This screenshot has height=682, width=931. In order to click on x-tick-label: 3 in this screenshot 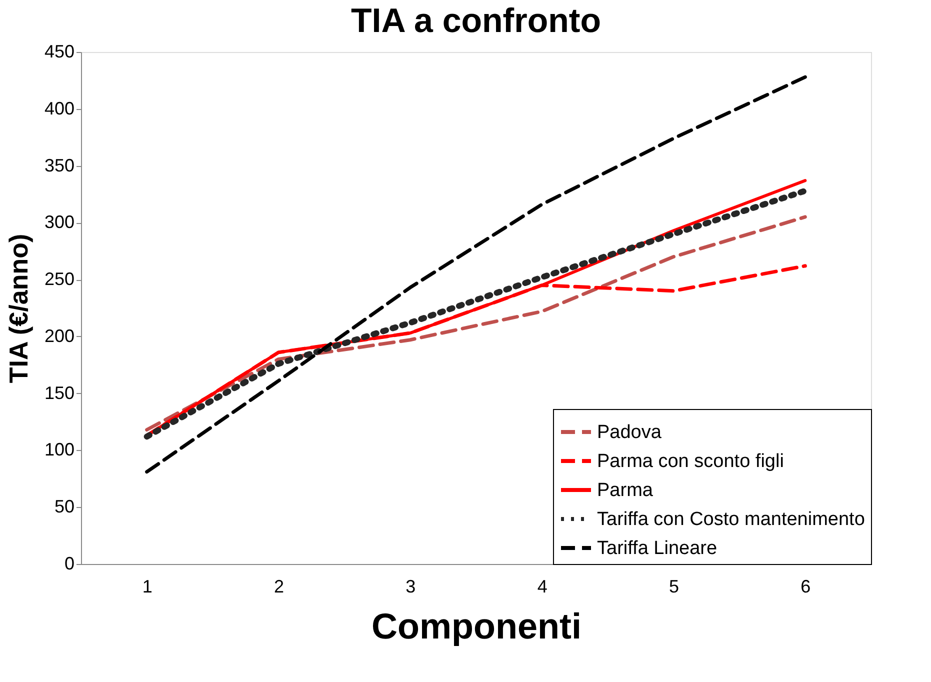, I will do `click(411, 586)`.